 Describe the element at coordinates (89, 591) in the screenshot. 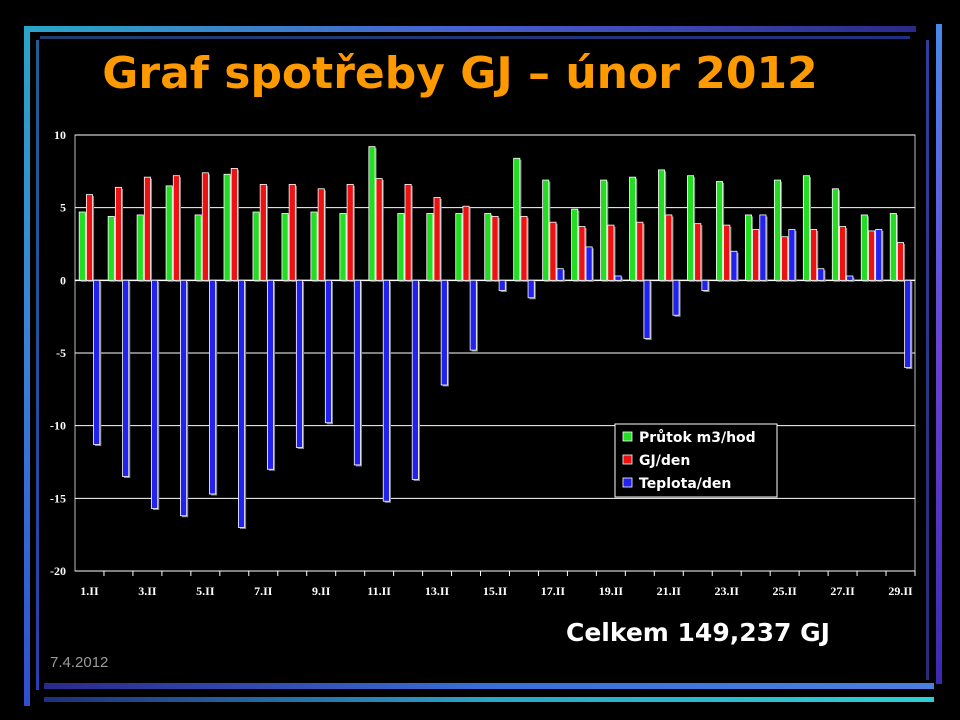

I see `x-tick-label: 1.II` at that location.